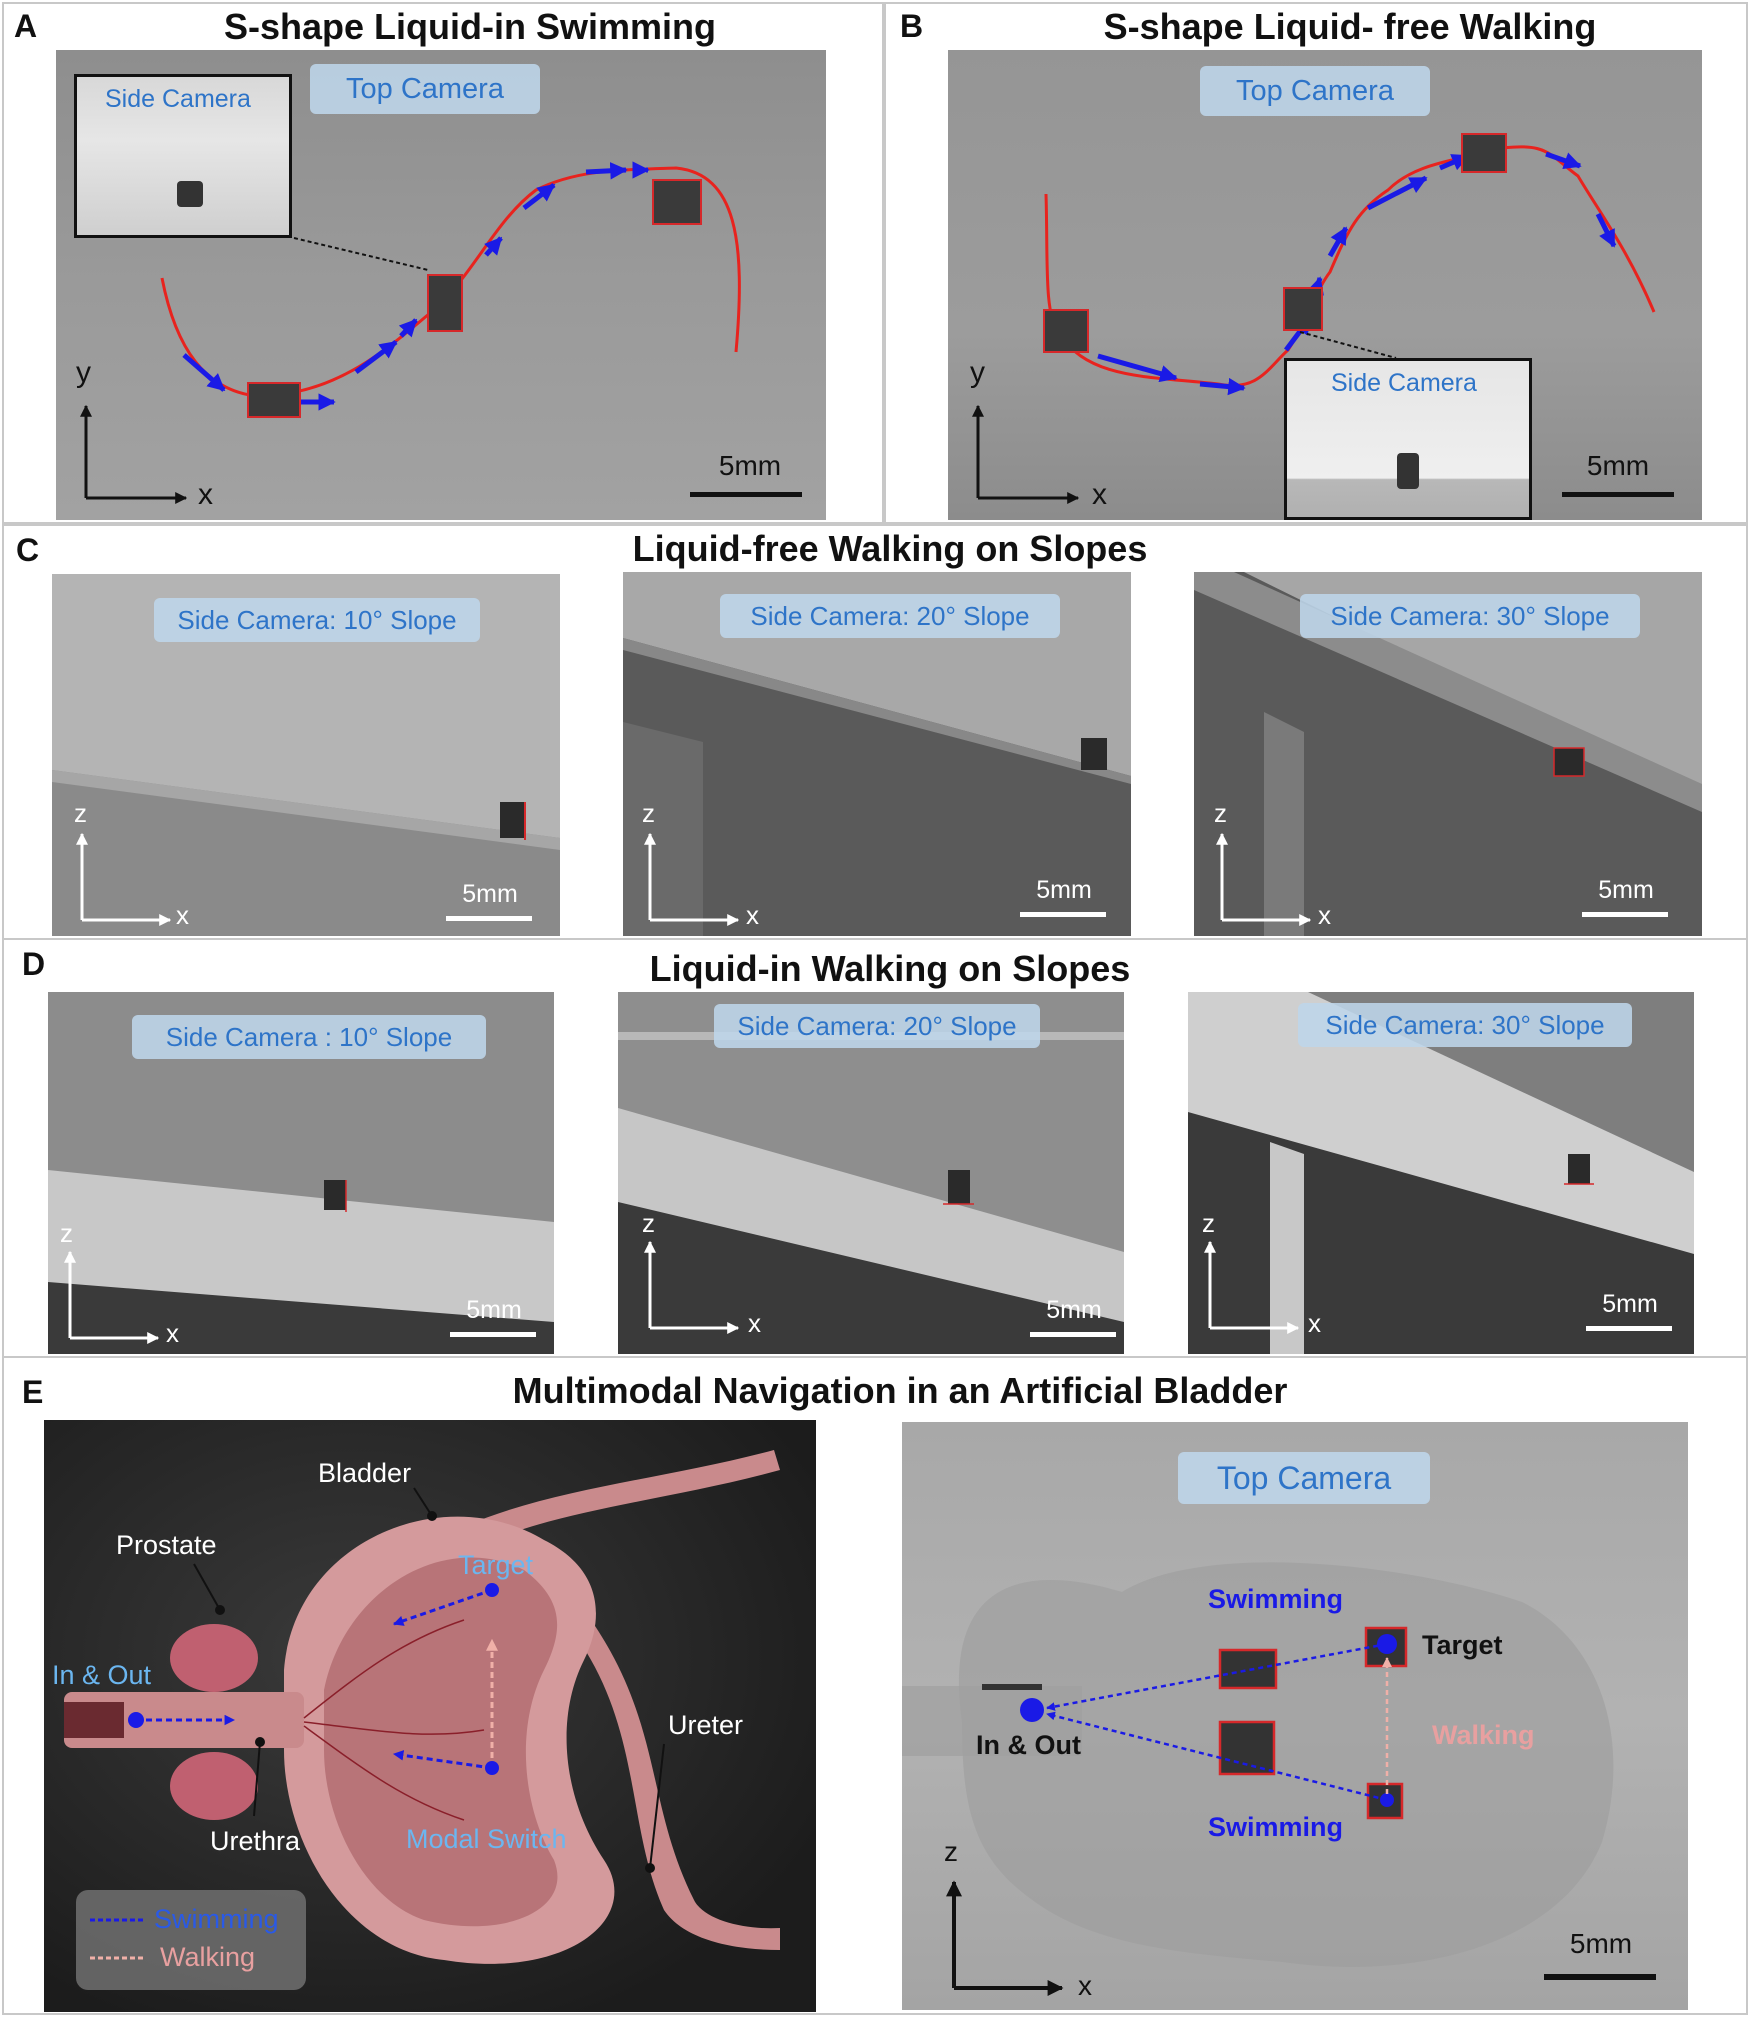  Describe the element at coordinates (1325, 285) in the screenshot. I see `panel-b-photo: Side Camera` at that location.